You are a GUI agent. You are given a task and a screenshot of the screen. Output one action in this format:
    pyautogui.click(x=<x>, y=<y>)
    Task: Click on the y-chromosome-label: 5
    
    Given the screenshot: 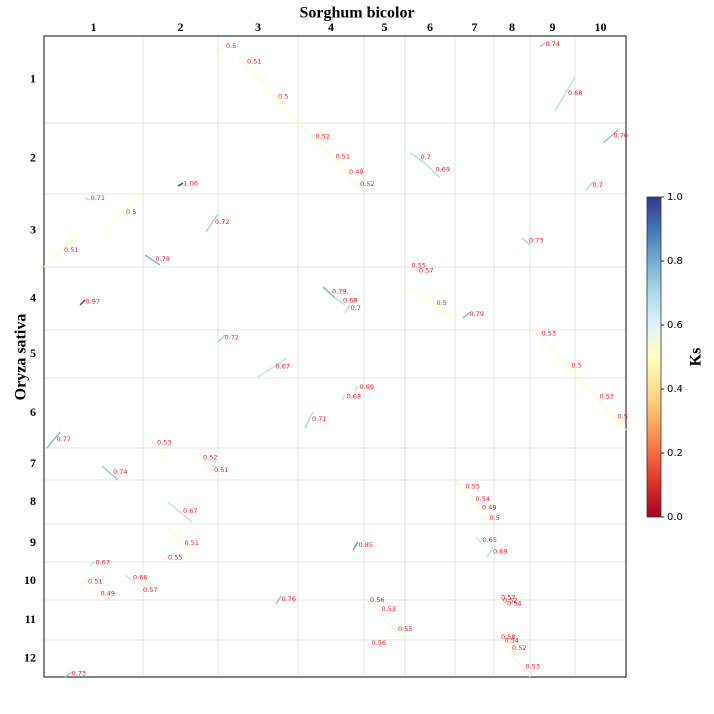 What is the action you would take?
    pyautogui.click(x=33, y=353)
    